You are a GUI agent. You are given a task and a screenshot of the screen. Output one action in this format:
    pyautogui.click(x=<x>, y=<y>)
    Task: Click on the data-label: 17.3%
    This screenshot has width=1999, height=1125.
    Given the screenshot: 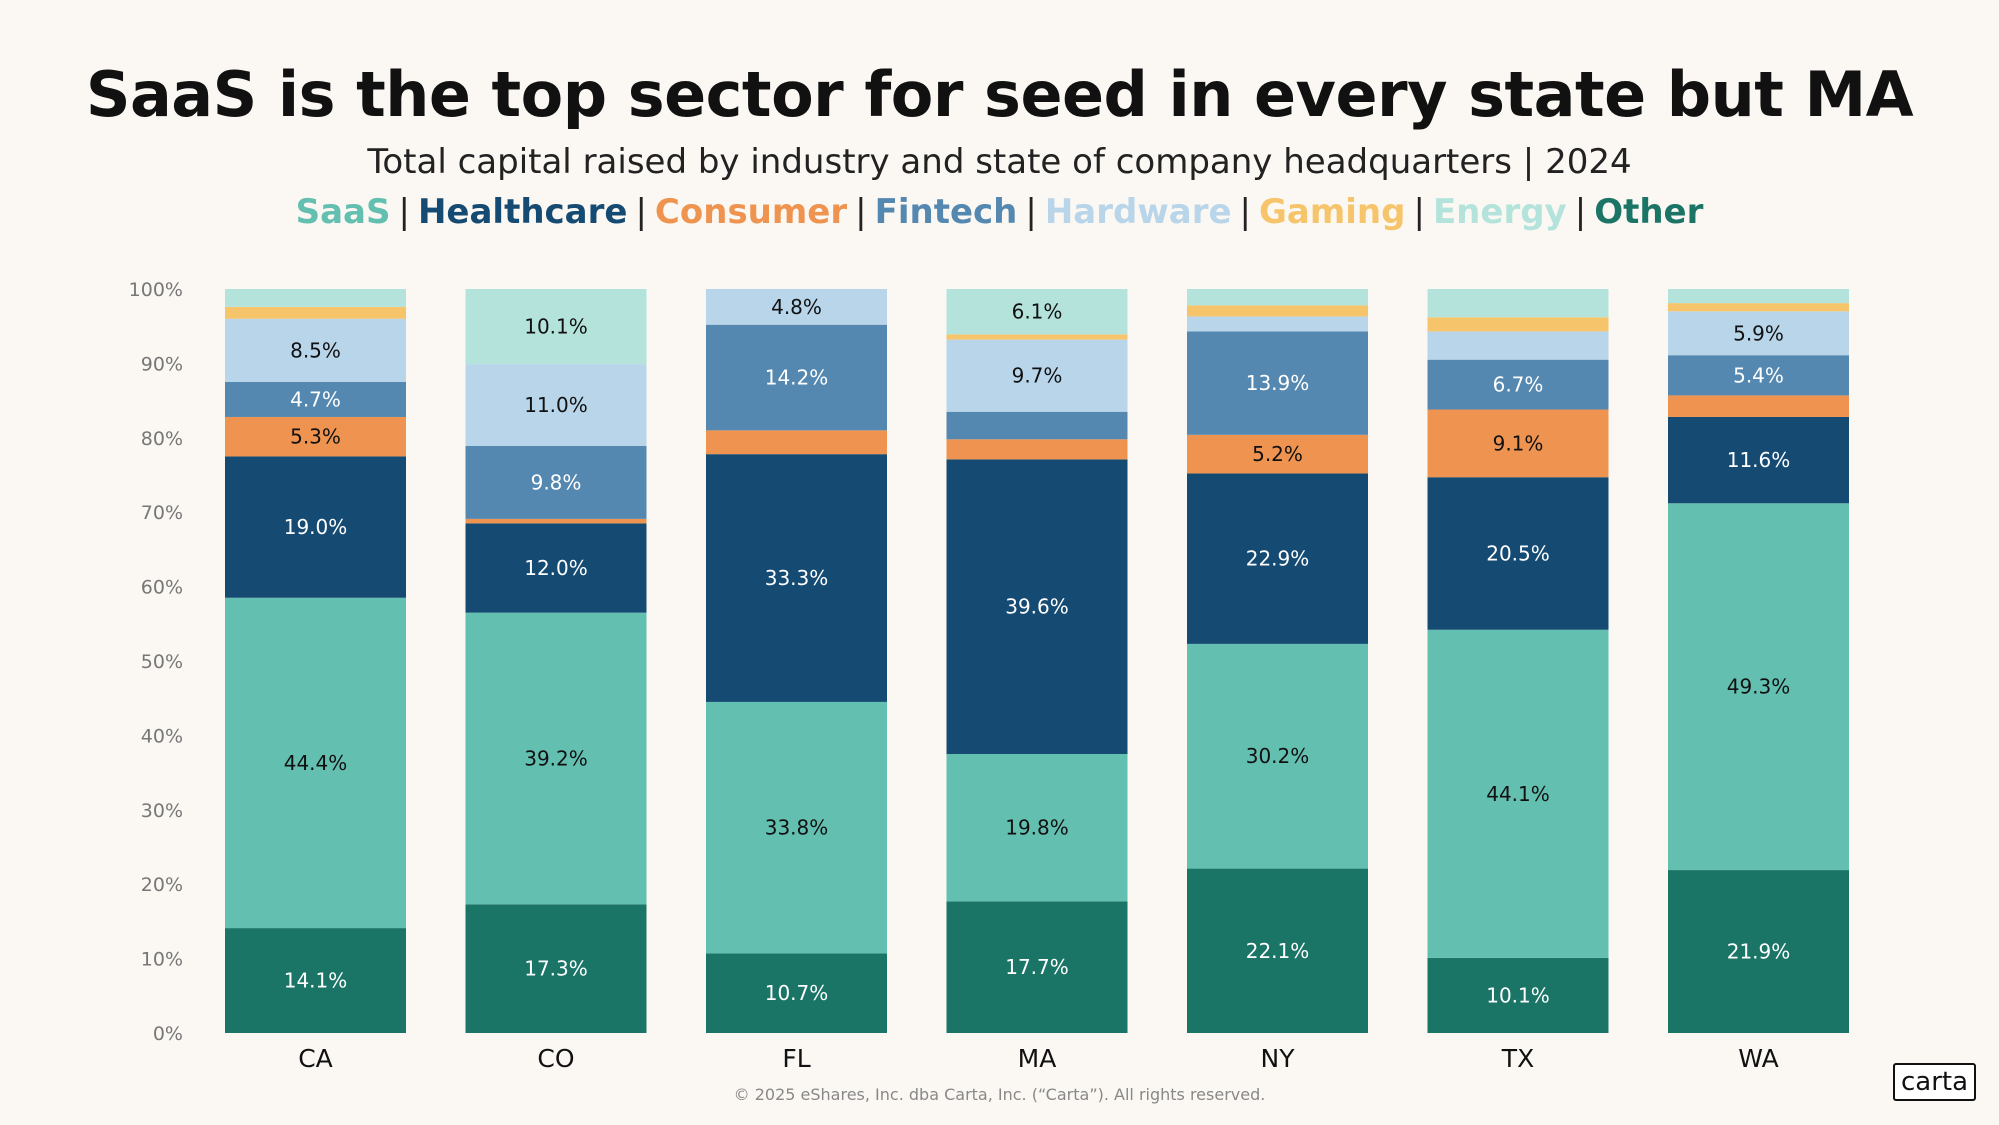 What is the action you would take?
    pyautogui.click(x=556, y=969)
    